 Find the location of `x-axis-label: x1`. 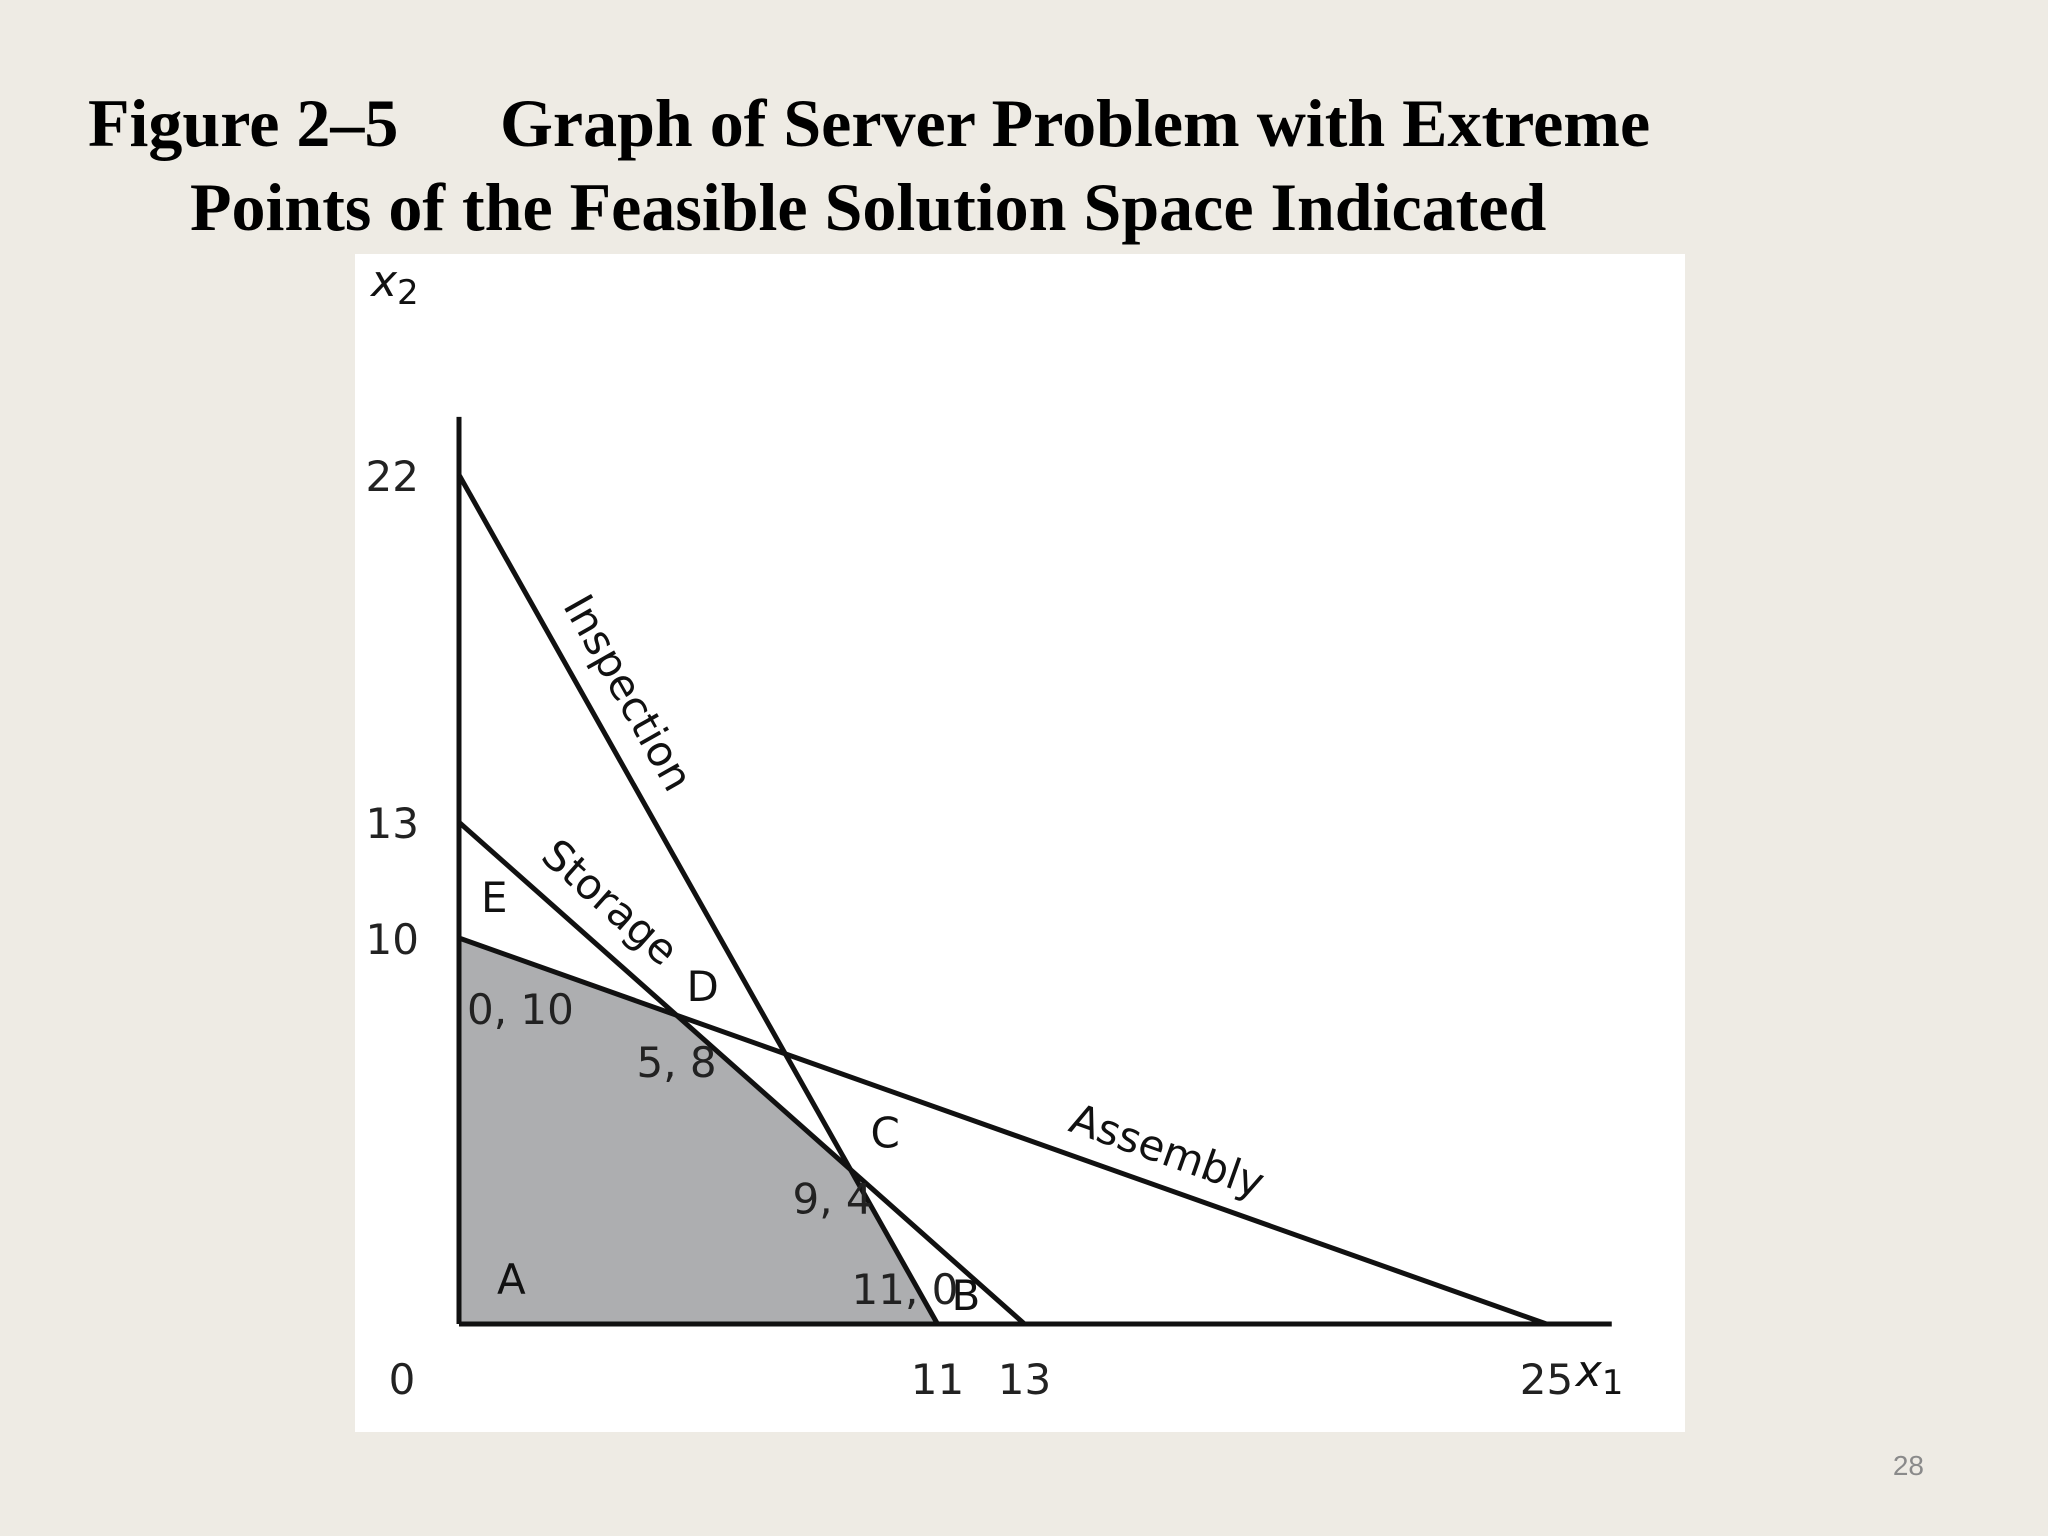

x-axis-label: x1 is located at coordinates (1599, 1374).